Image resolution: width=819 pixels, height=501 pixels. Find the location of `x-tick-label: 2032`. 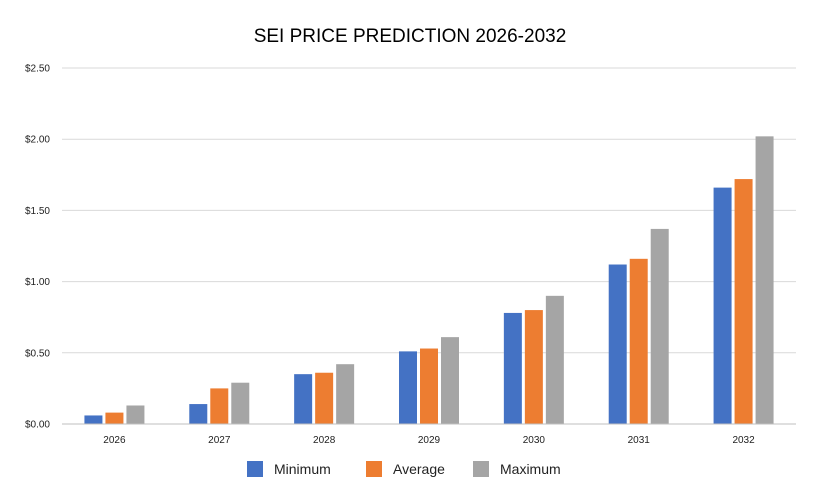

x-tick-label: 2032 is located at coordinates (743, 440).